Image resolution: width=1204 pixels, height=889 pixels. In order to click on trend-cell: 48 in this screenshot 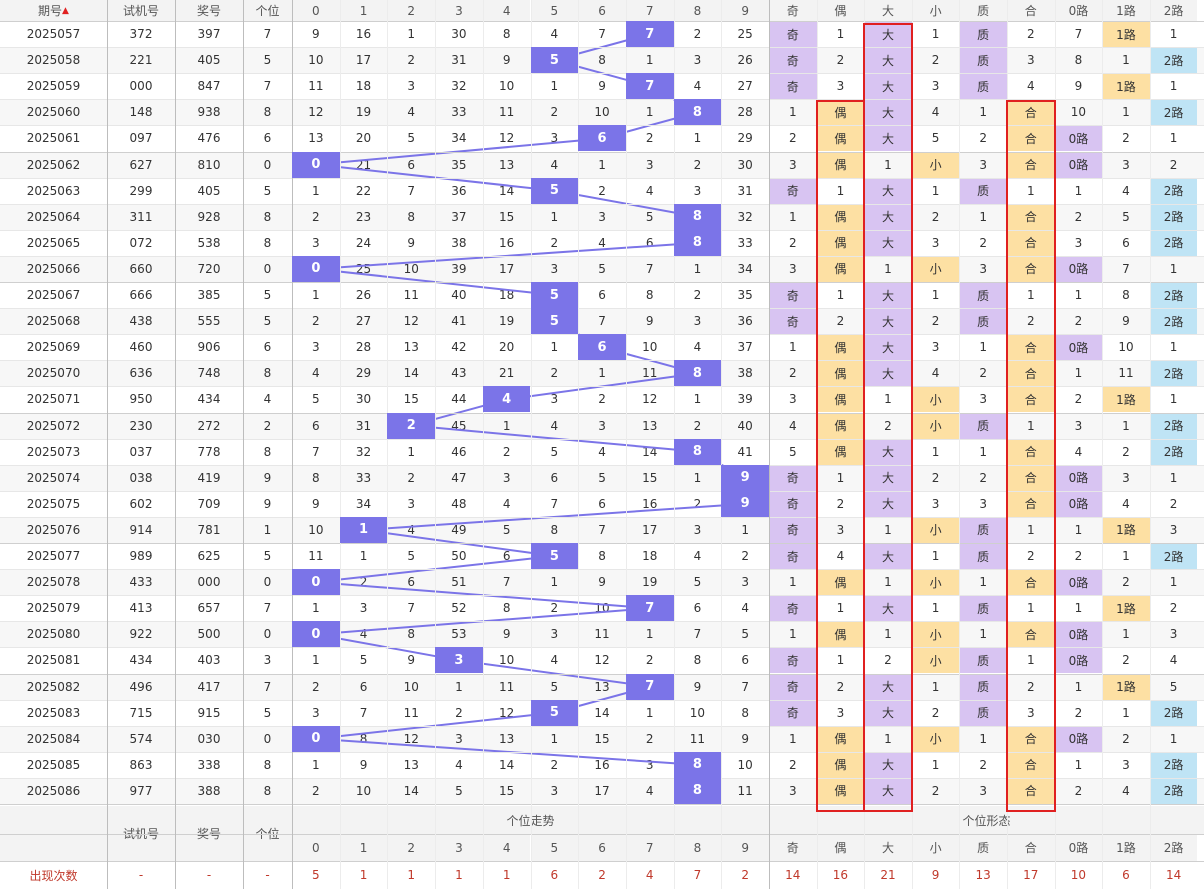, I will do `click(459, 503)`.